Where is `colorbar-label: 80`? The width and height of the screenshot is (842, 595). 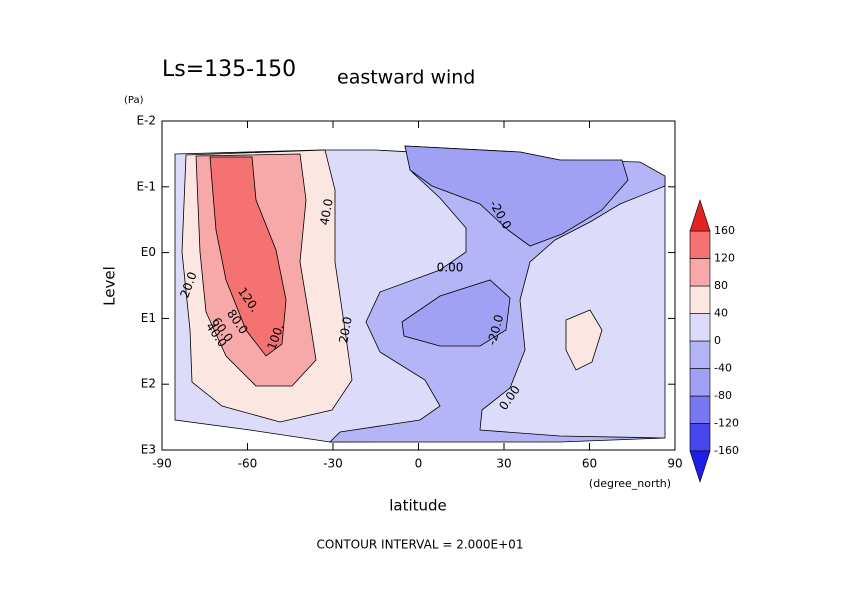 colorbar-label: 80 is located at coordinates (721, 285).